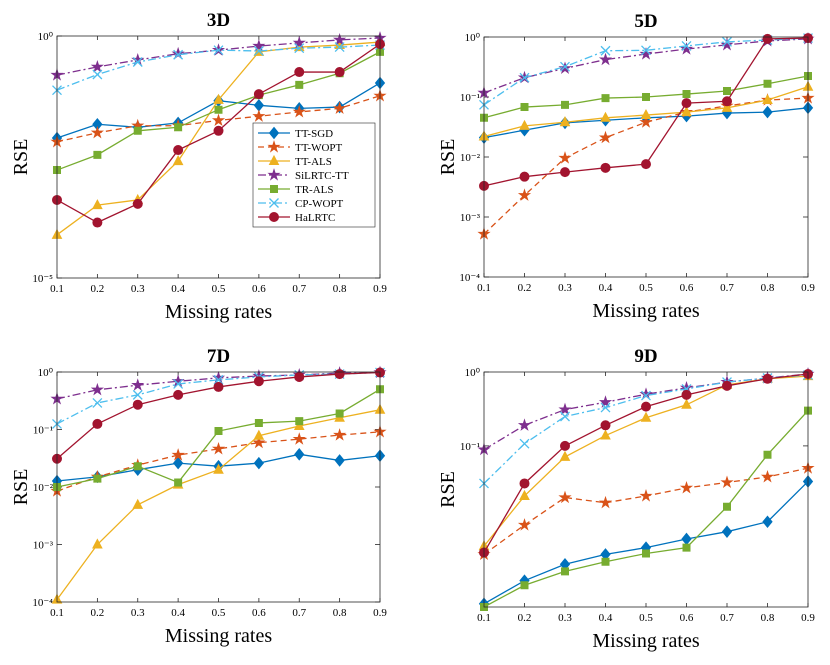 This screenshot has height=665, width=830. What do you see at coordinates (469, 278) in the screenshot?
I see `y-tick-label: 10⁻⁴` at bounding box center [469, 278].